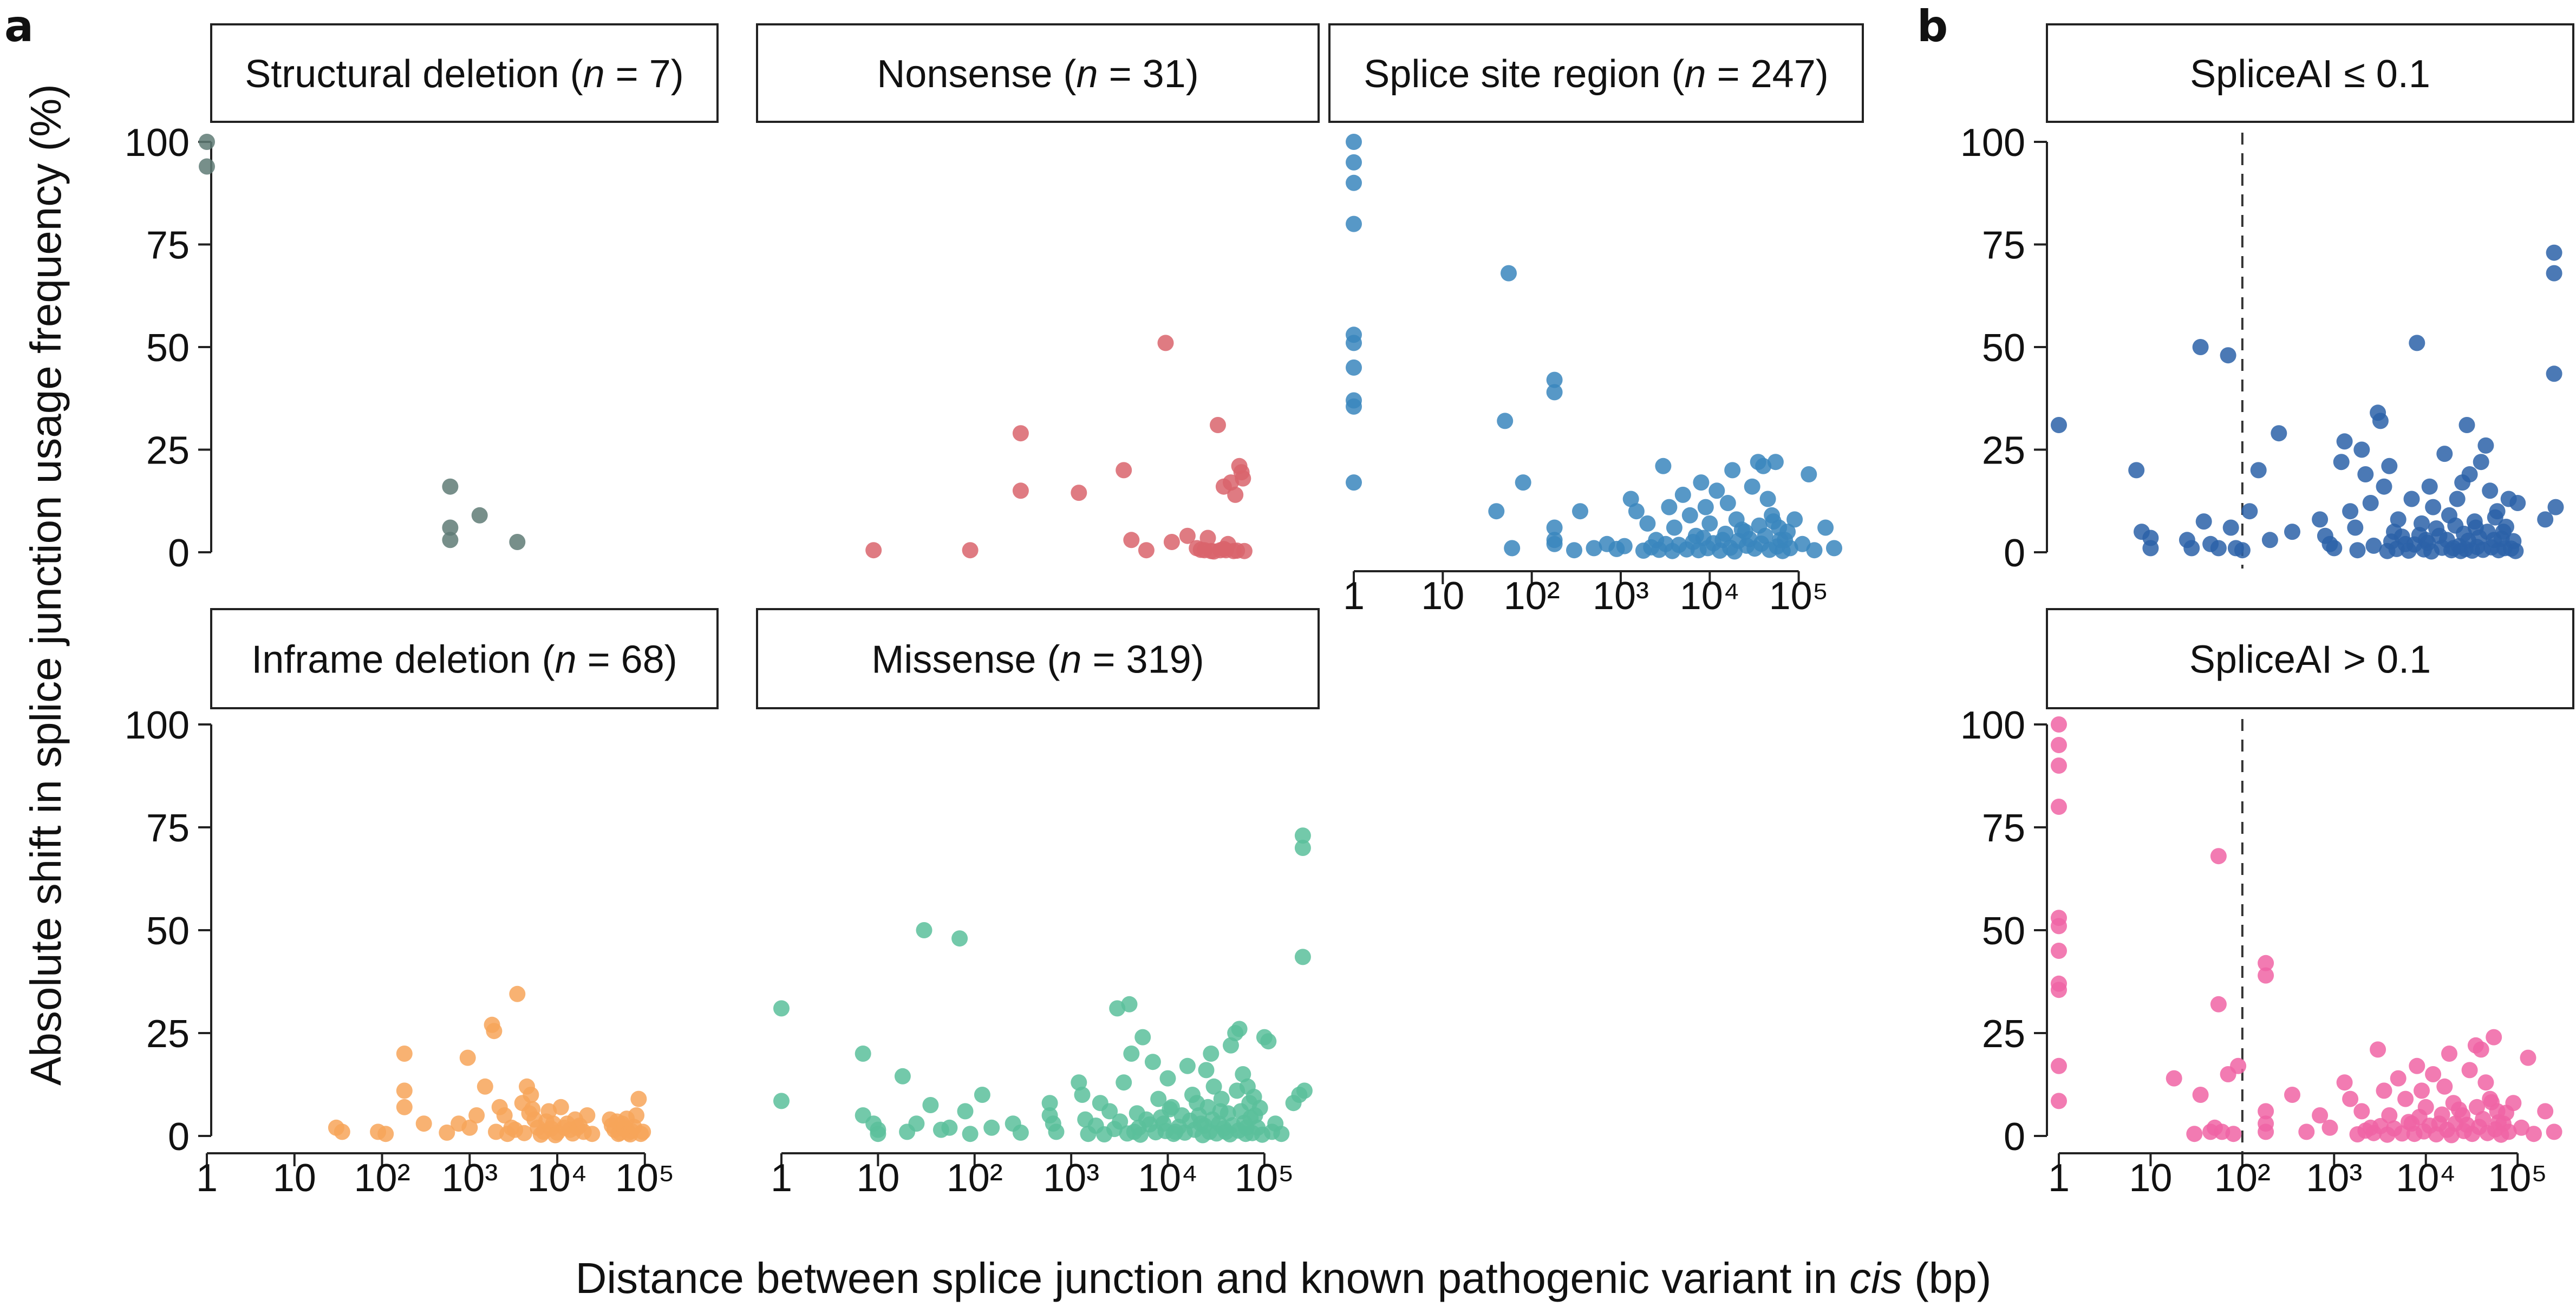  What do you see at coordinates (464, 74) in the screenshot?
I see `strip-title-structural: Structural deletion (n = 7)` at bounding box center [464, 74].